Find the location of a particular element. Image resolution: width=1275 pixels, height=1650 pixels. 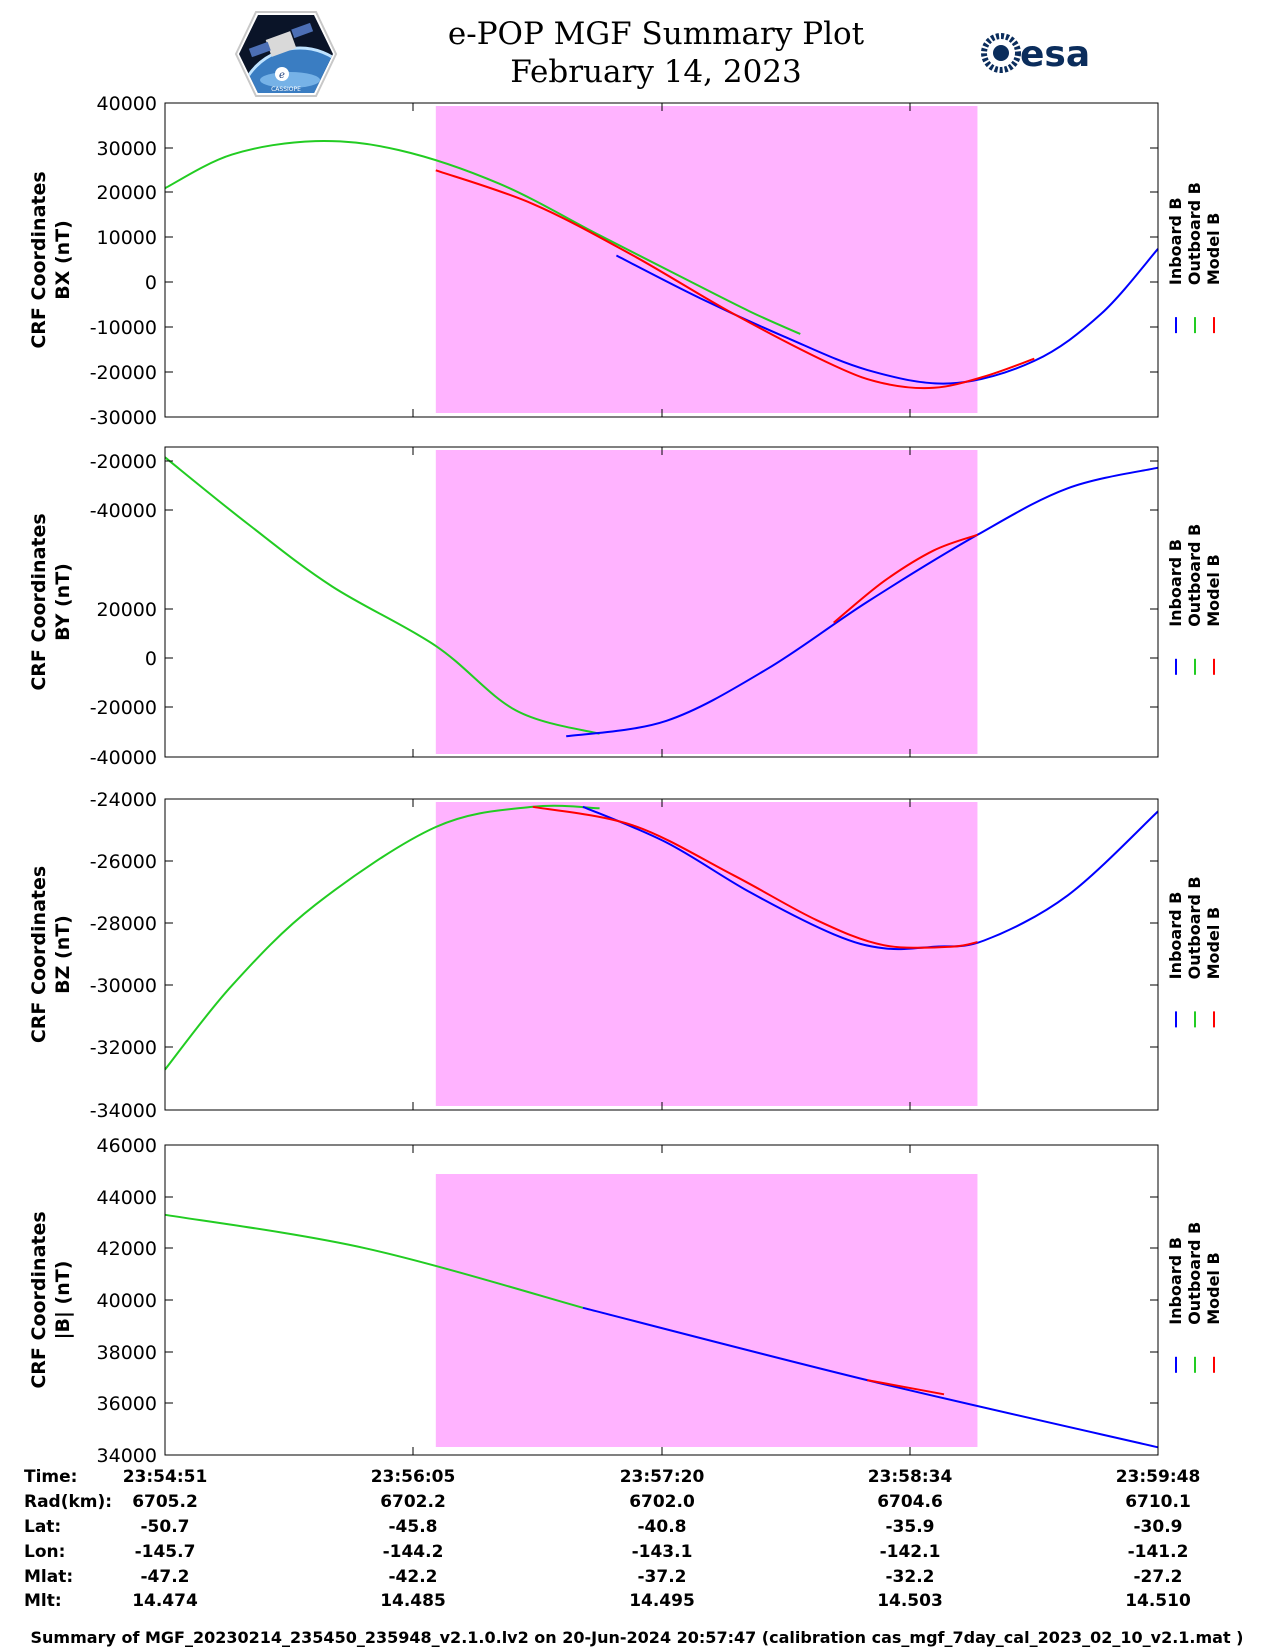

orbit-value: -47.2 is located at coordinates (165, 1577).